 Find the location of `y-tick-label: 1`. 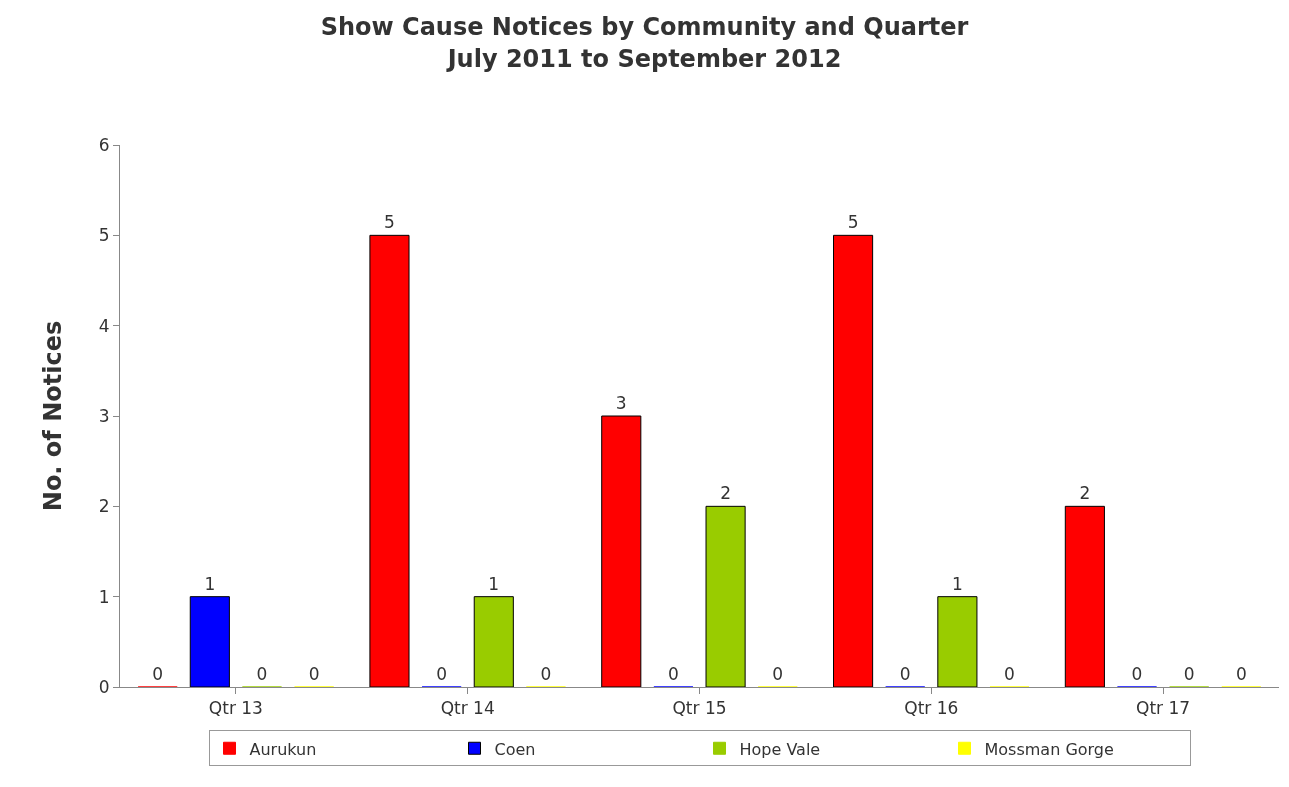

y-tick-label: 1 is located at coordinates (104, 596).